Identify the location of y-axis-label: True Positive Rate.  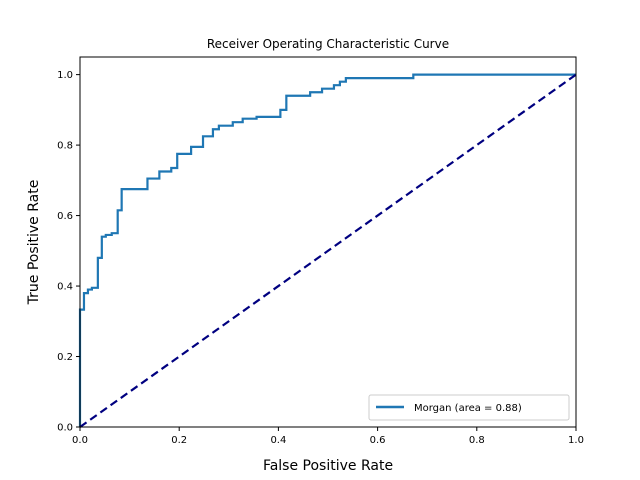
(34, 243).